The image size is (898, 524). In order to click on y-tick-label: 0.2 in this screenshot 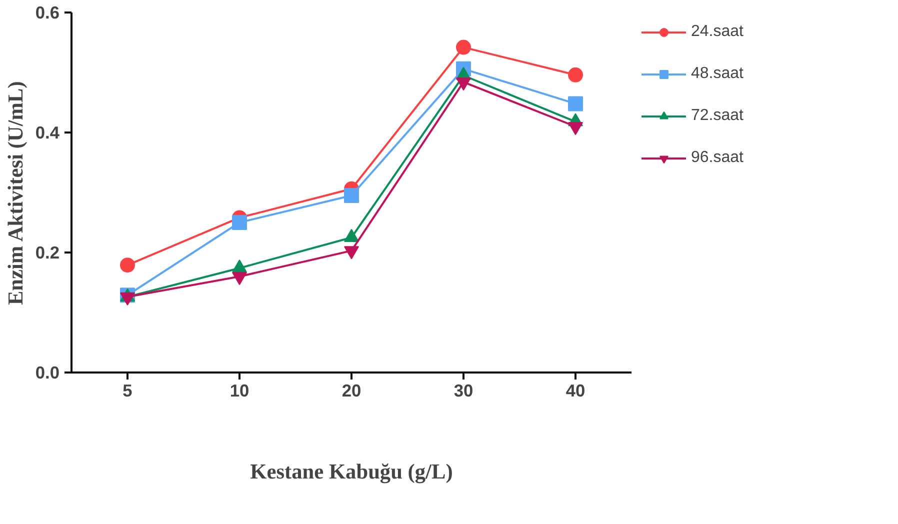, I will do `click(47, 252)`.